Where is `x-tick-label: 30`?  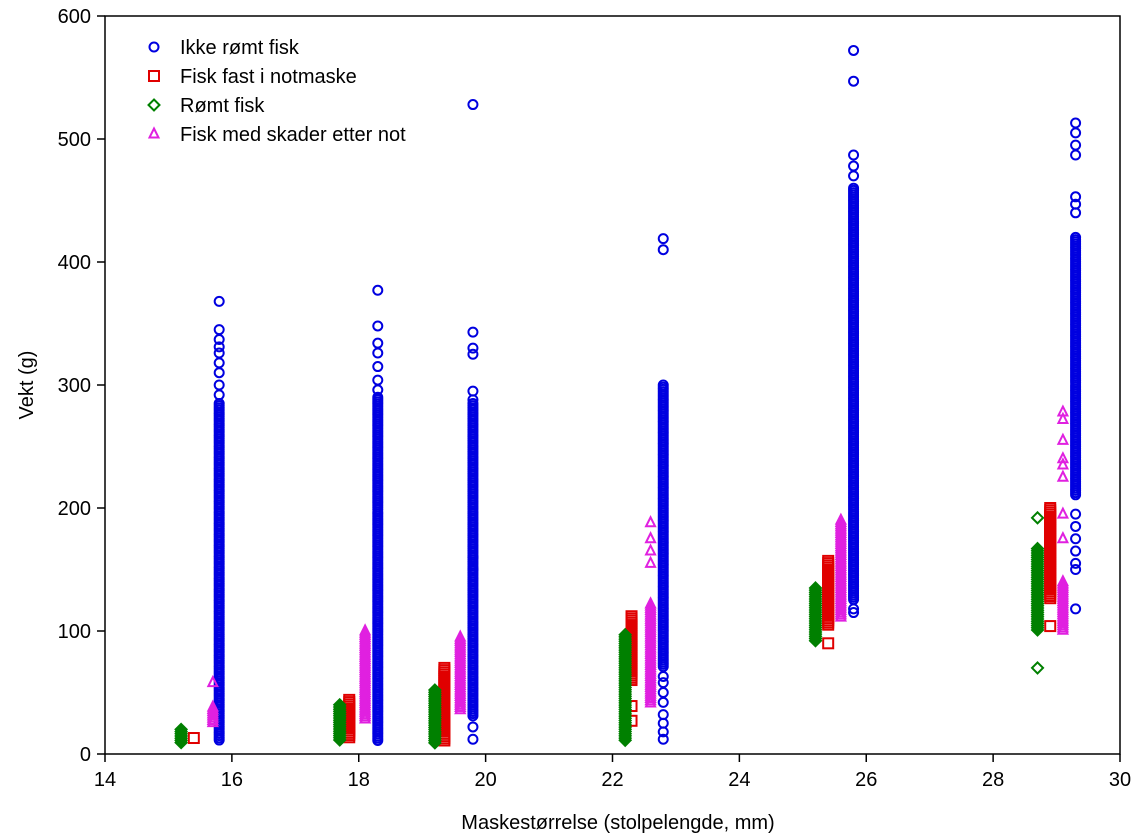
x-tick-label: 30 is located at coordinates (1120, 780).